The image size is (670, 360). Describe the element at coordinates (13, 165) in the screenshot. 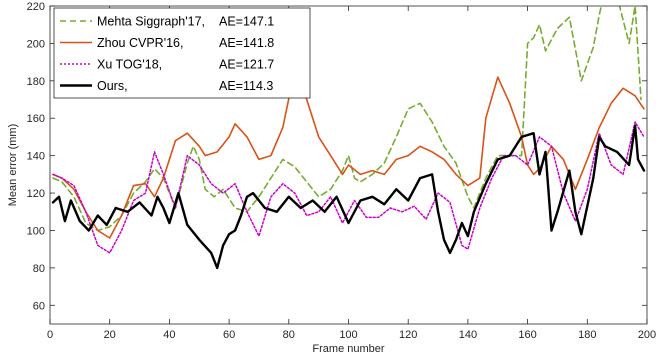

I see `y-axis-label: Mean error (mm)` at that location.